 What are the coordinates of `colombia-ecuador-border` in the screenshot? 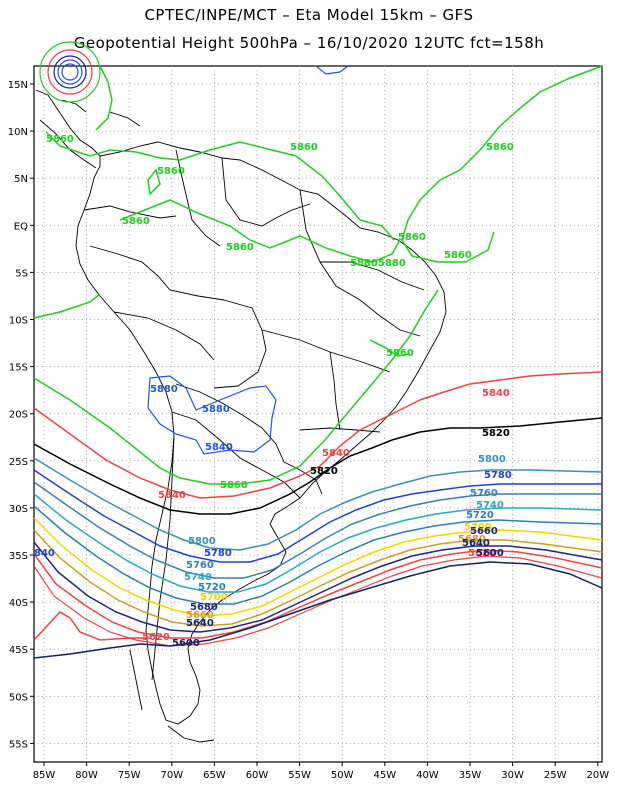 It's located at (130, 212).